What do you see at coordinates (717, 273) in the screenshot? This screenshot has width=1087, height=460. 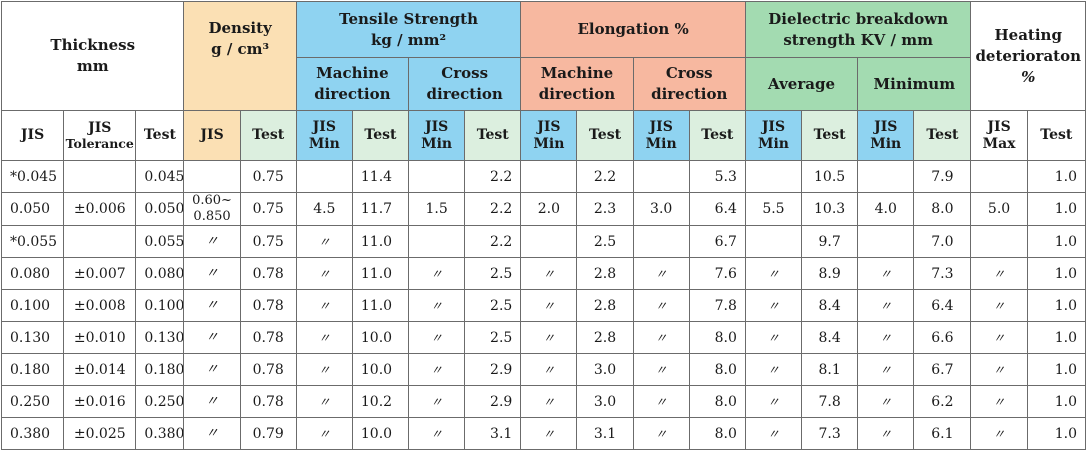 I see `elongation-cross-test-cell: 7.6` at bounding box center [717, 273].